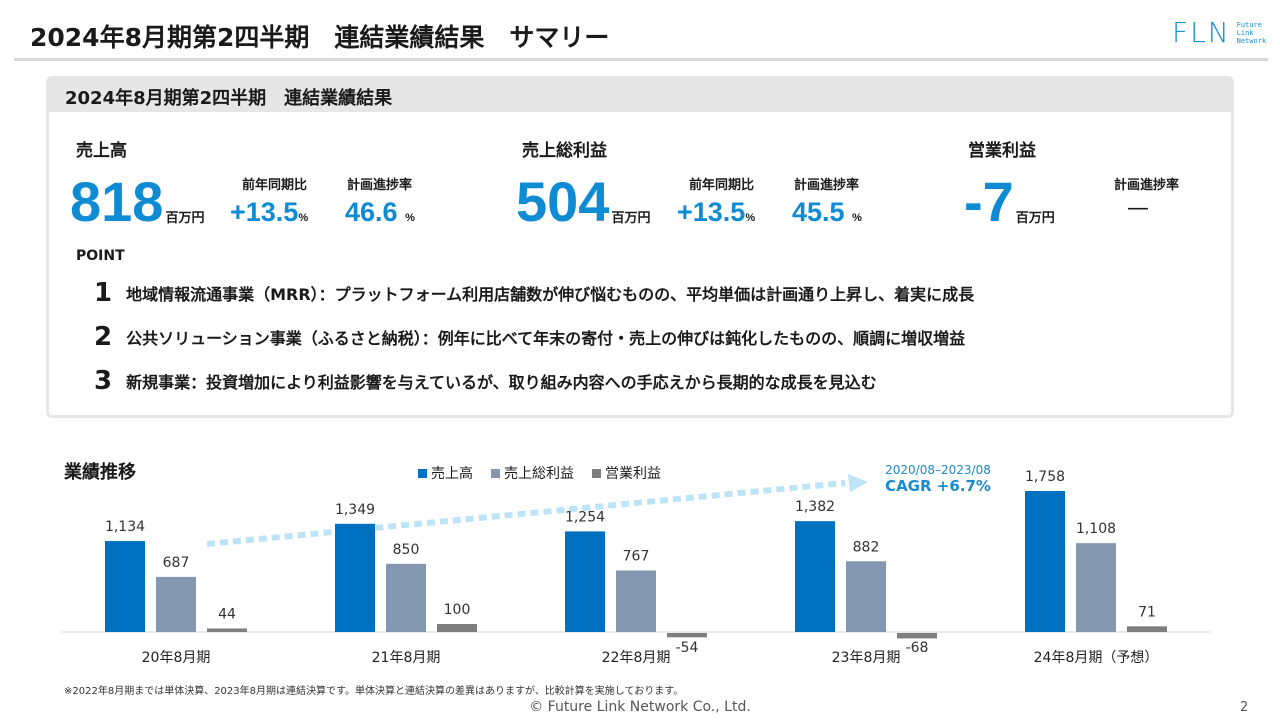 Image resolution: width=1280 pixels, height=720 pixels. Describe the element at coordinates (125, 527) in the screenshot. I see `data-label: 1,134` at that location.